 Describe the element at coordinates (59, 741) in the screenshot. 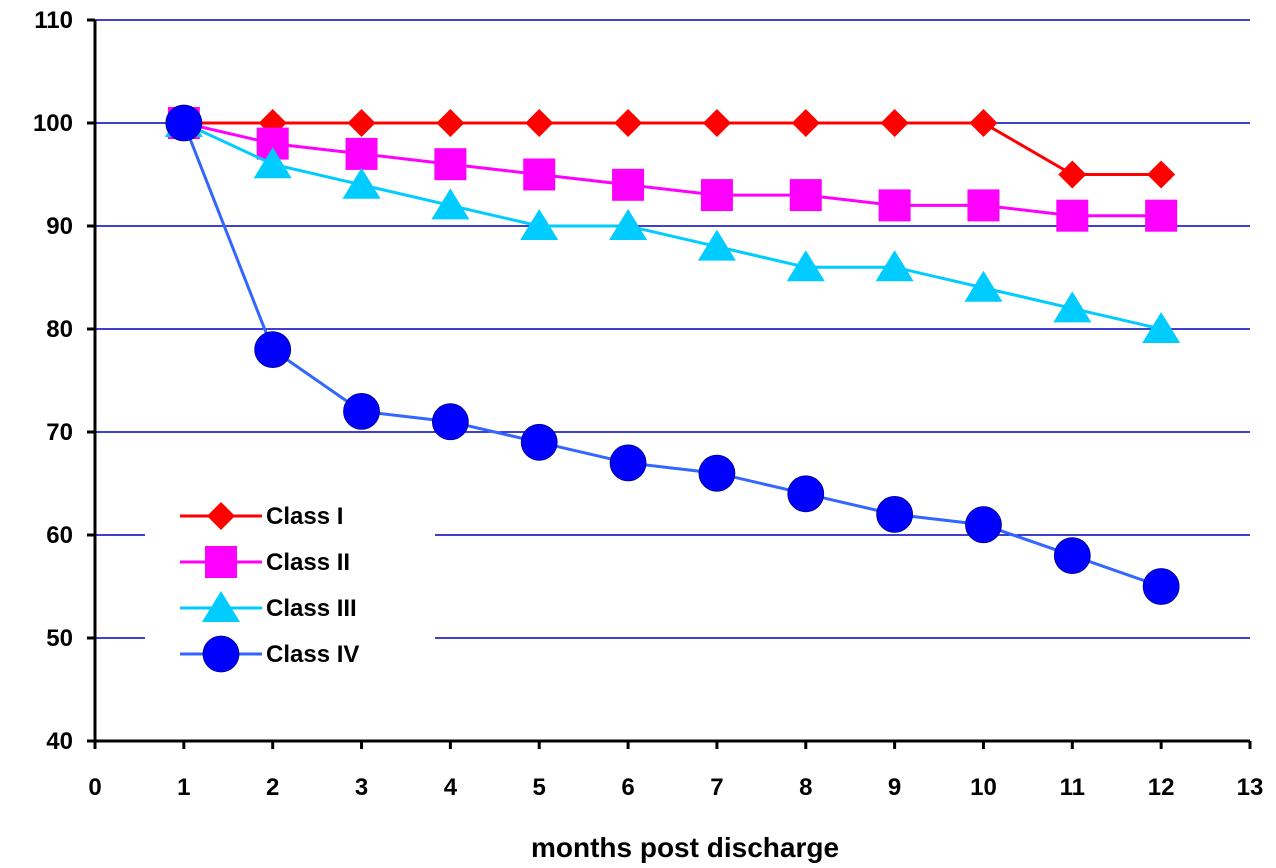

I see `y-tick-label-40: 40` at that location.